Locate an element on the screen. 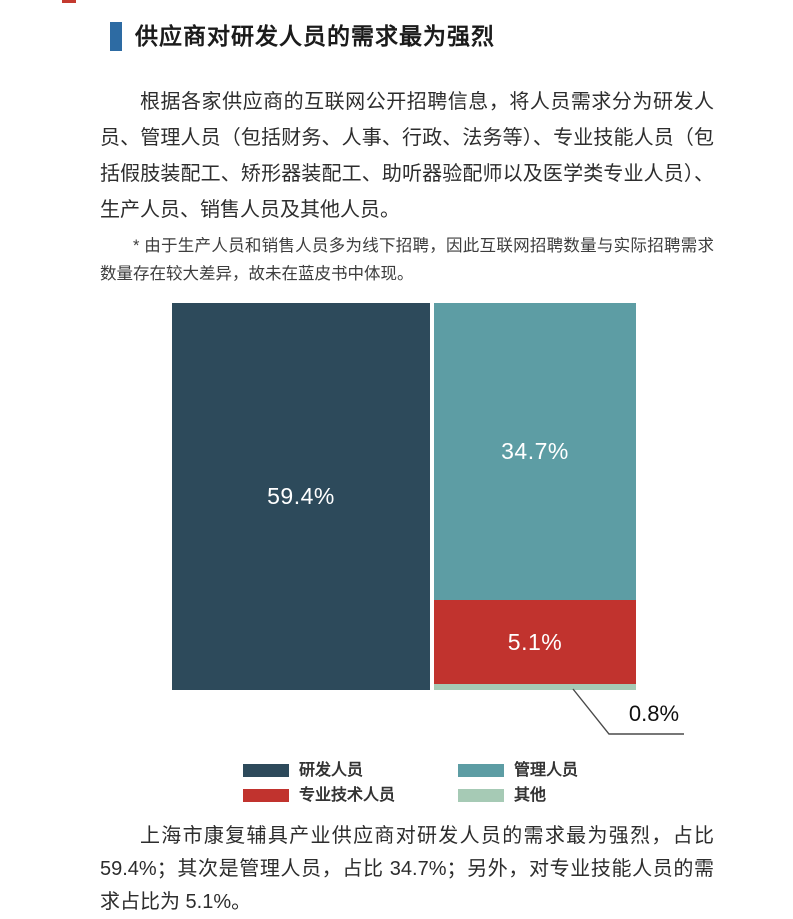 This screenshot has height=919, width=793. title-bullet-icon is located at coordinates (116, 36).